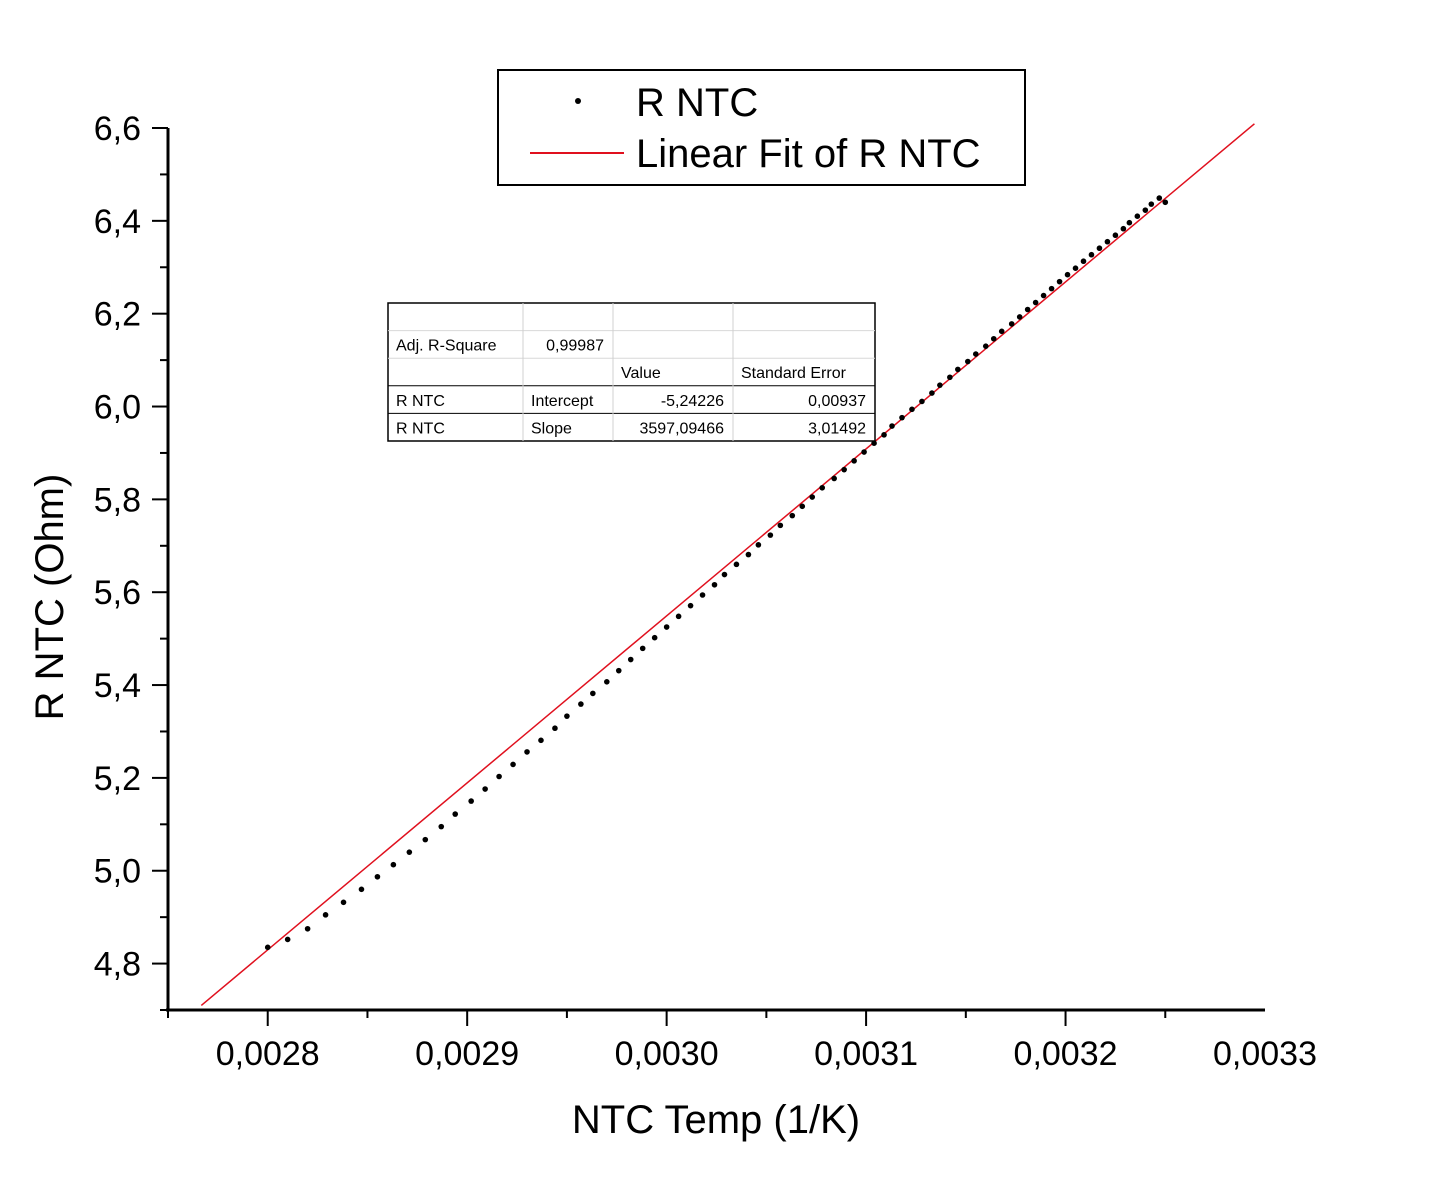 The height and width of the screenshot is (1182, 1451). Describe the element at coordinates (420, 401) in the screenshot. I see `stats-cell: R NTC` at that location.